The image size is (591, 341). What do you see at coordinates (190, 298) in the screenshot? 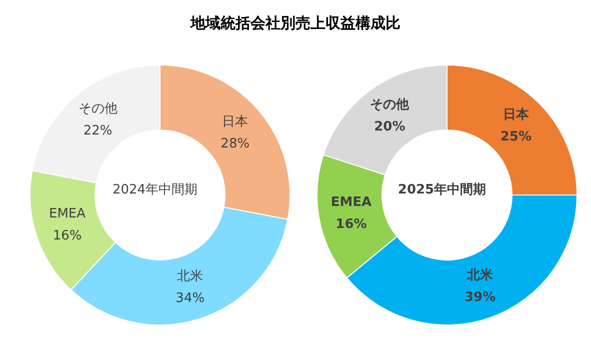
I see `data-label: 34%` at bounding box center [190, 298].